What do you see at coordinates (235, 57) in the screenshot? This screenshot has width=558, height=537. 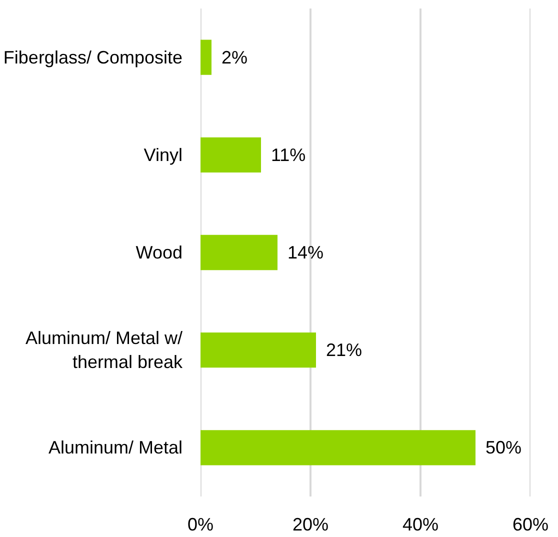 I see `data-label: 2%` at bounding box center [235, 57].